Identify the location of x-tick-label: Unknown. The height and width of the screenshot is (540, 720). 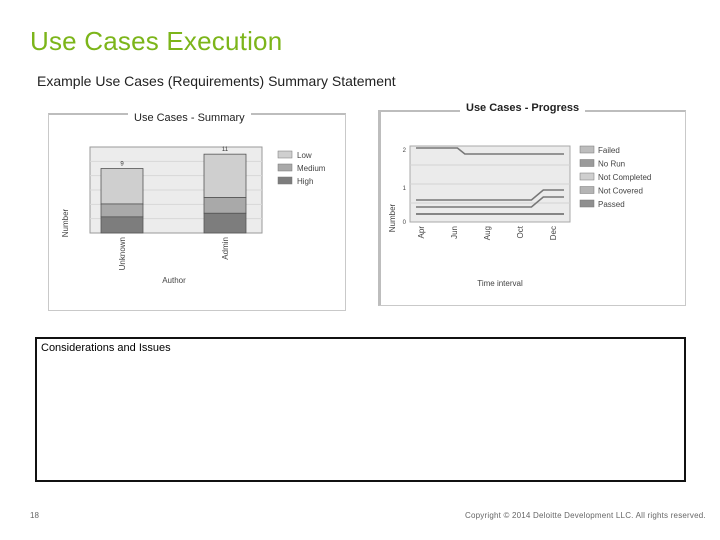
(122, 253).